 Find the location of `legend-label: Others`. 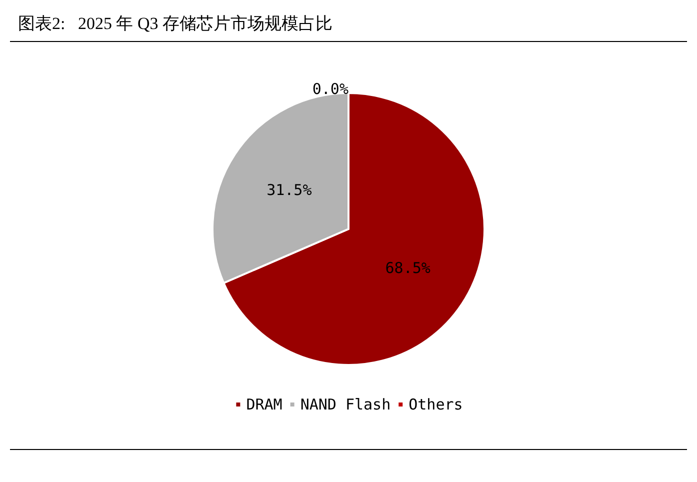

legend-label: Others is located at coordinates (435, 405).